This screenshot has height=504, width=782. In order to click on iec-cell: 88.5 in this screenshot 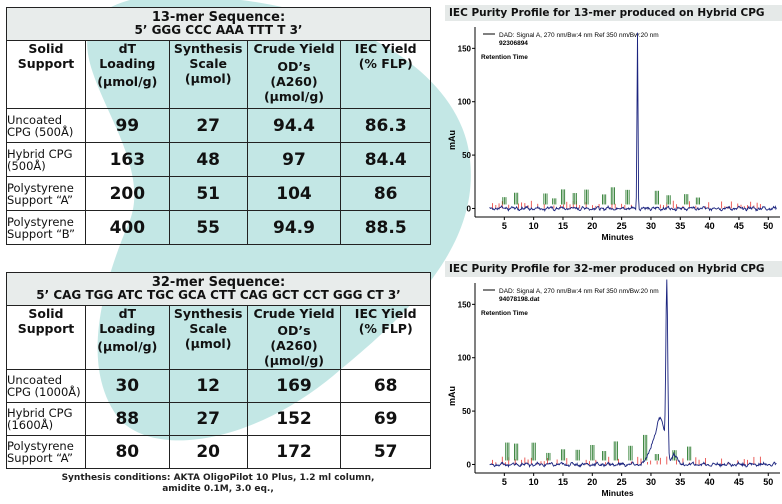, I will do `click(385, 227)`.